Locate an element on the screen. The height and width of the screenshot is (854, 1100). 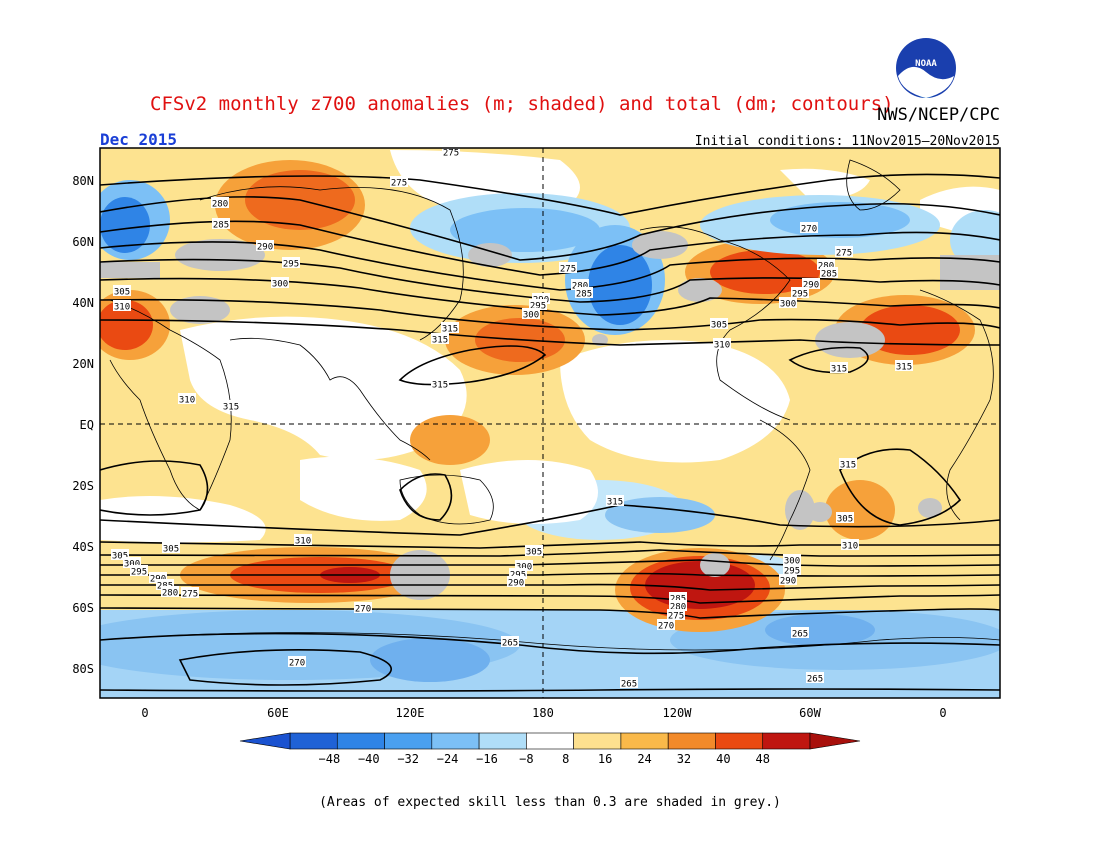
colorbar-right-arrow is located at coordinates (835, 741).